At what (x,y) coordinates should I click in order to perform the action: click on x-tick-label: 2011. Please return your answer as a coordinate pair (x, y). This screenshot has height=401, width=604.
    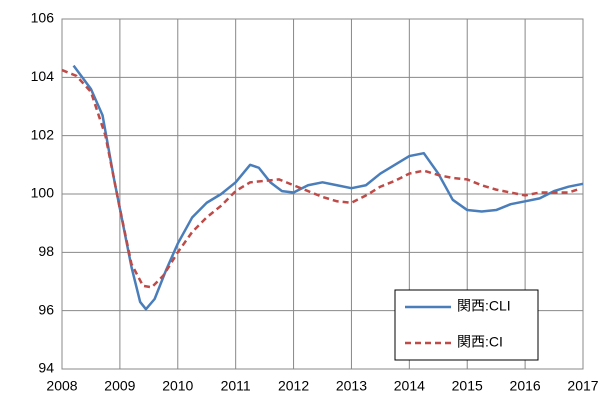
    Looking at the image, I should click on (236, 386).